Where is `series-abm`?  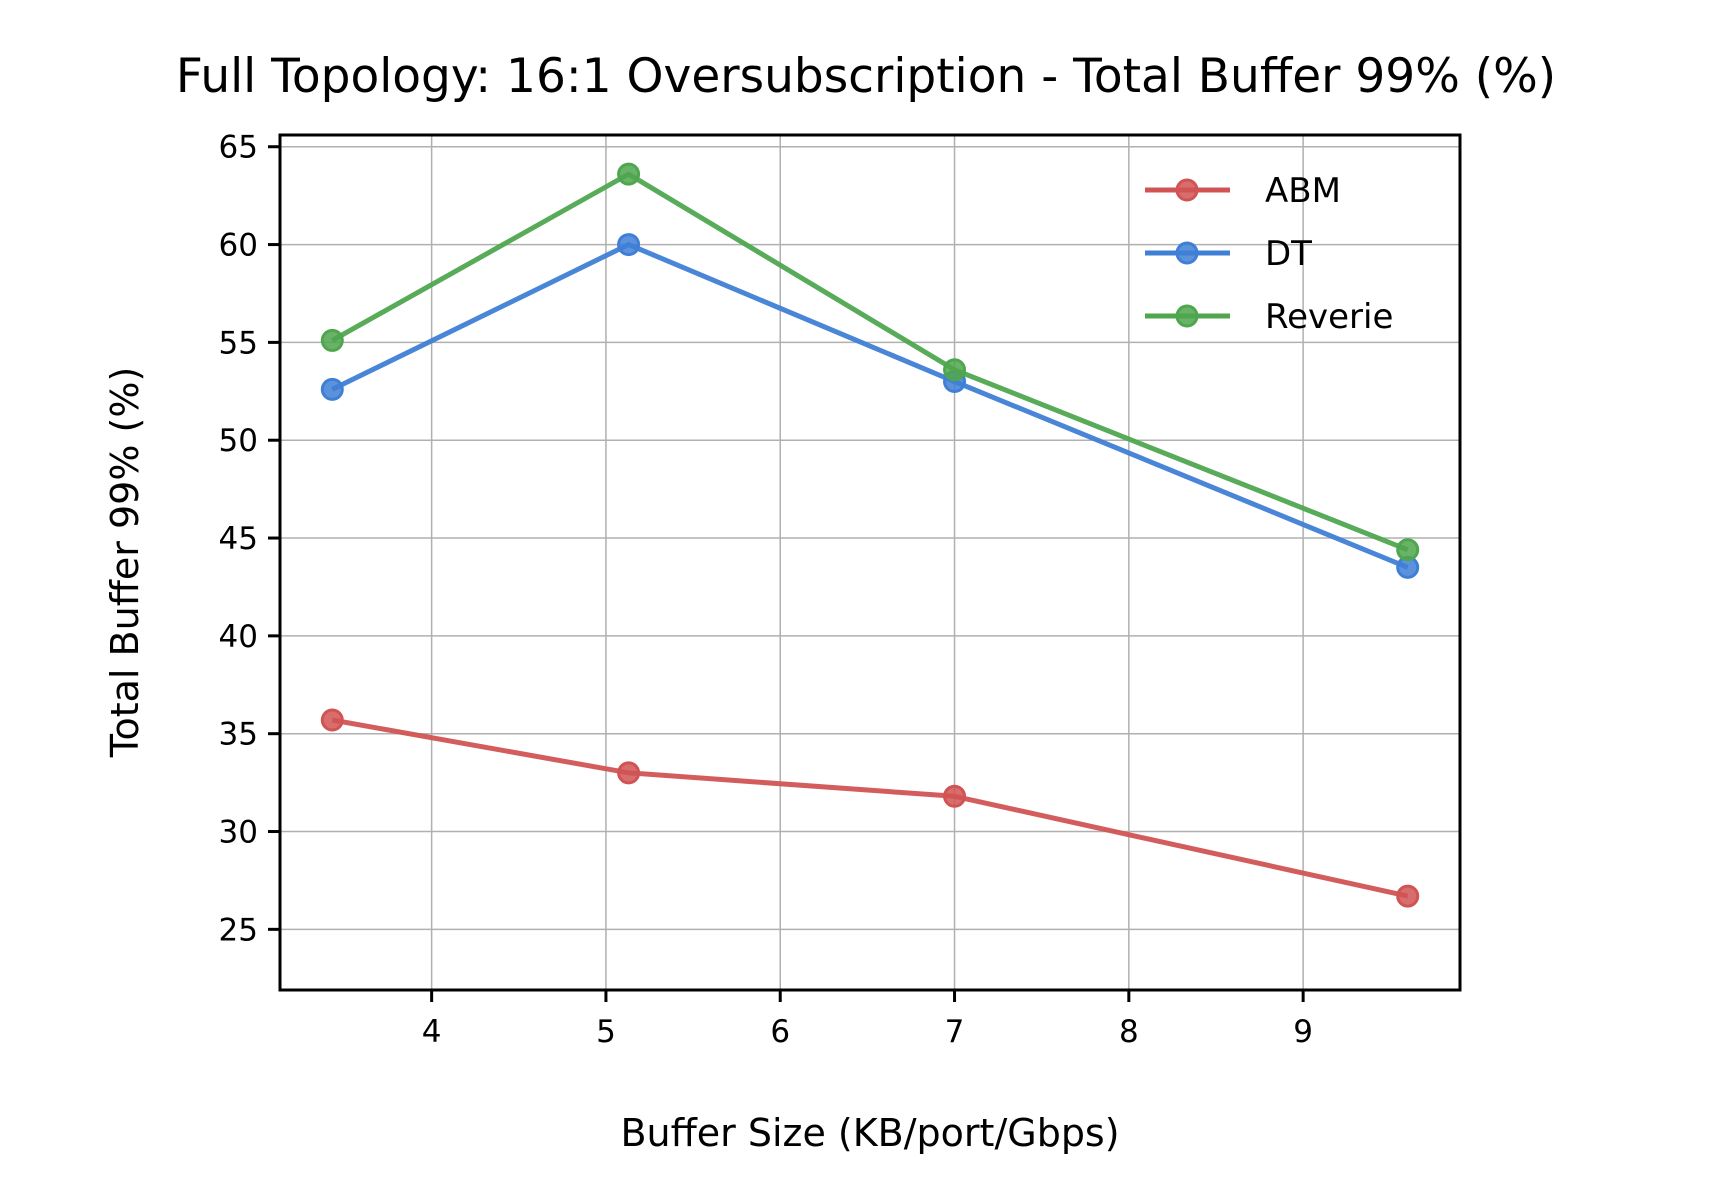 series-abm is located at coordinates (870, 808).